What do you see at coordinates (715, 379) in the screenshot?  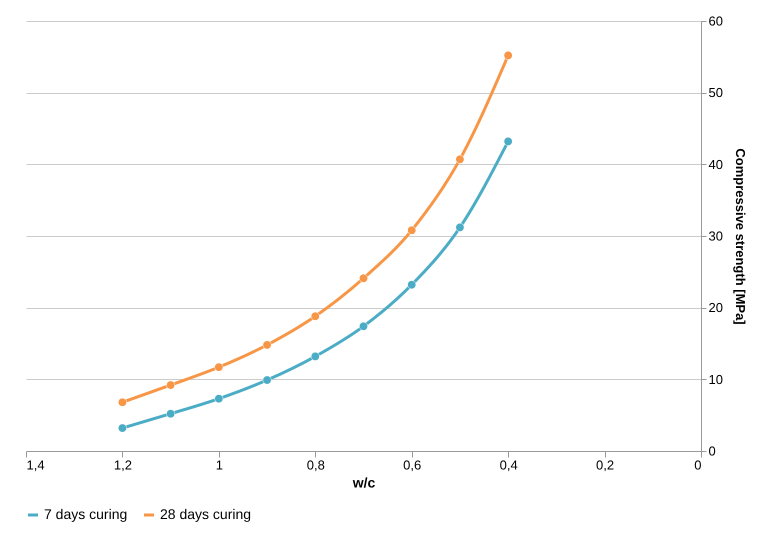 I see `y-tick-label: 10` at bounding box center [715, 379].